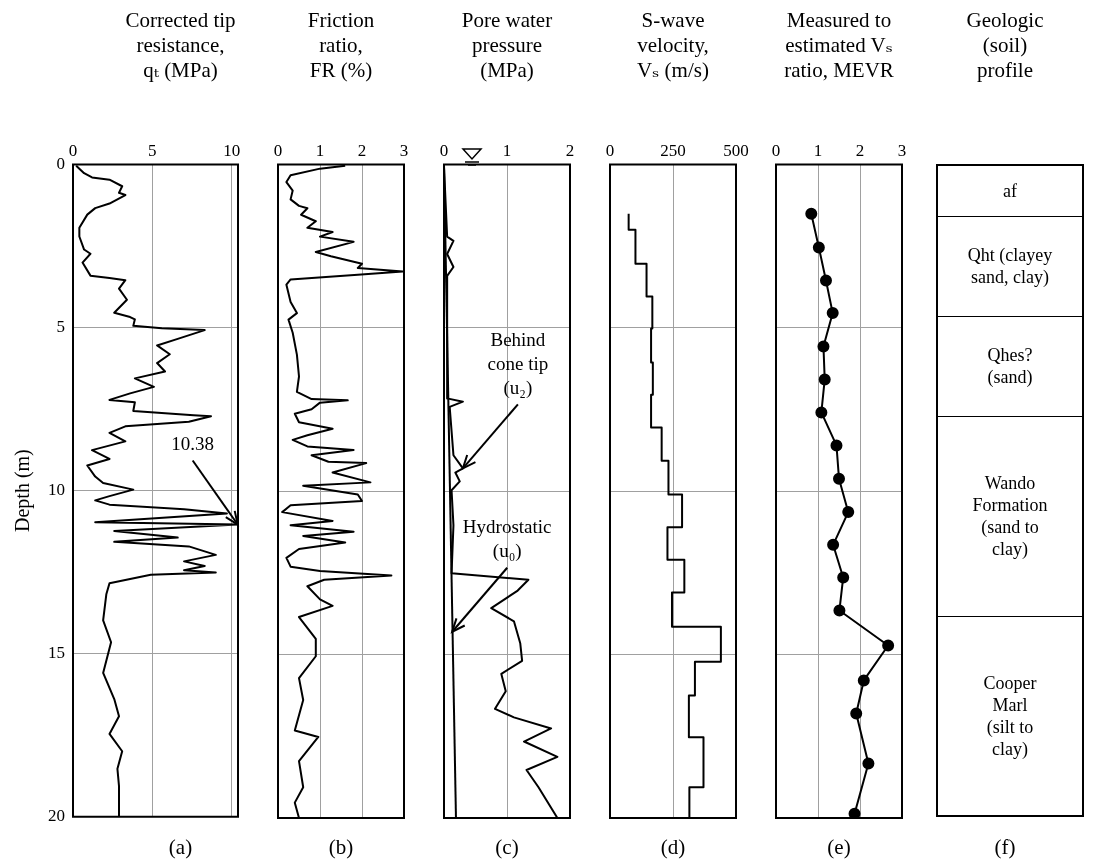  Describe the element at coordinates (1010, 715) in the screenshot. I see `text: Cooper Marl (silt to clay)` at that location.